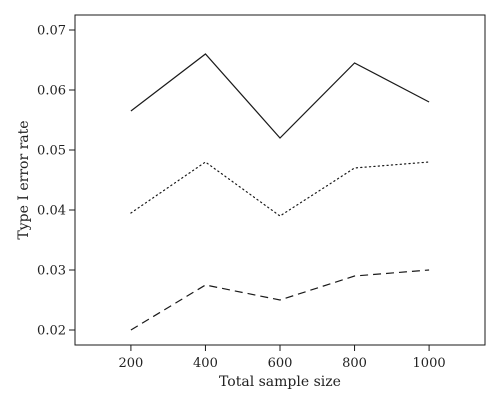  Describe the element at coordinates (280, 300) in the screenshot. I see `series-line-dashed` at that location.